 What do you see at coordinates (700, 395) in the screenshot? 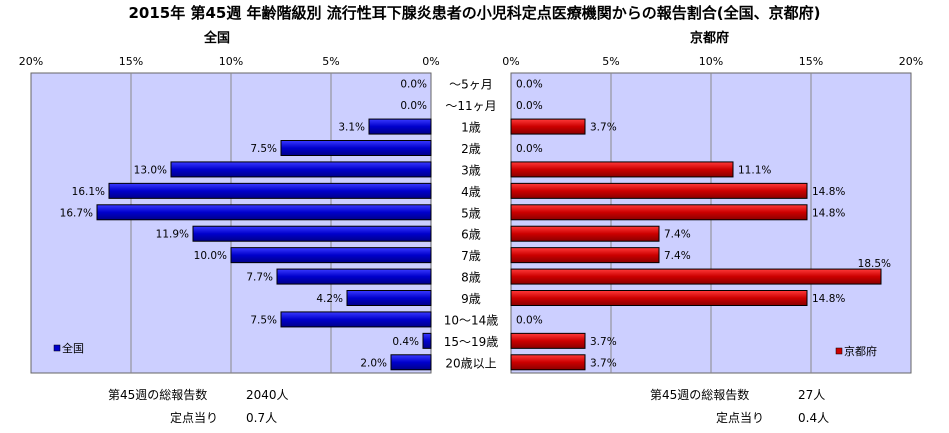
I see `right-total-label: 第45週の総報告数` at bounding box center [700, 395].